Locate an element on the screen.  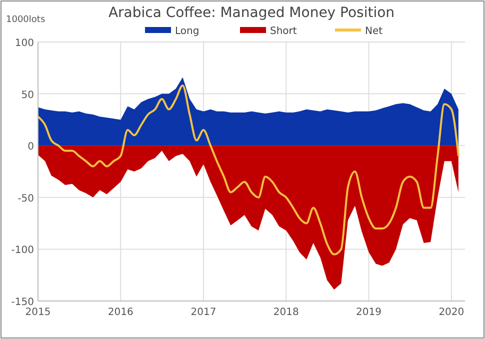
x-tick-label: 2017 is located at coordinates (203, 312).